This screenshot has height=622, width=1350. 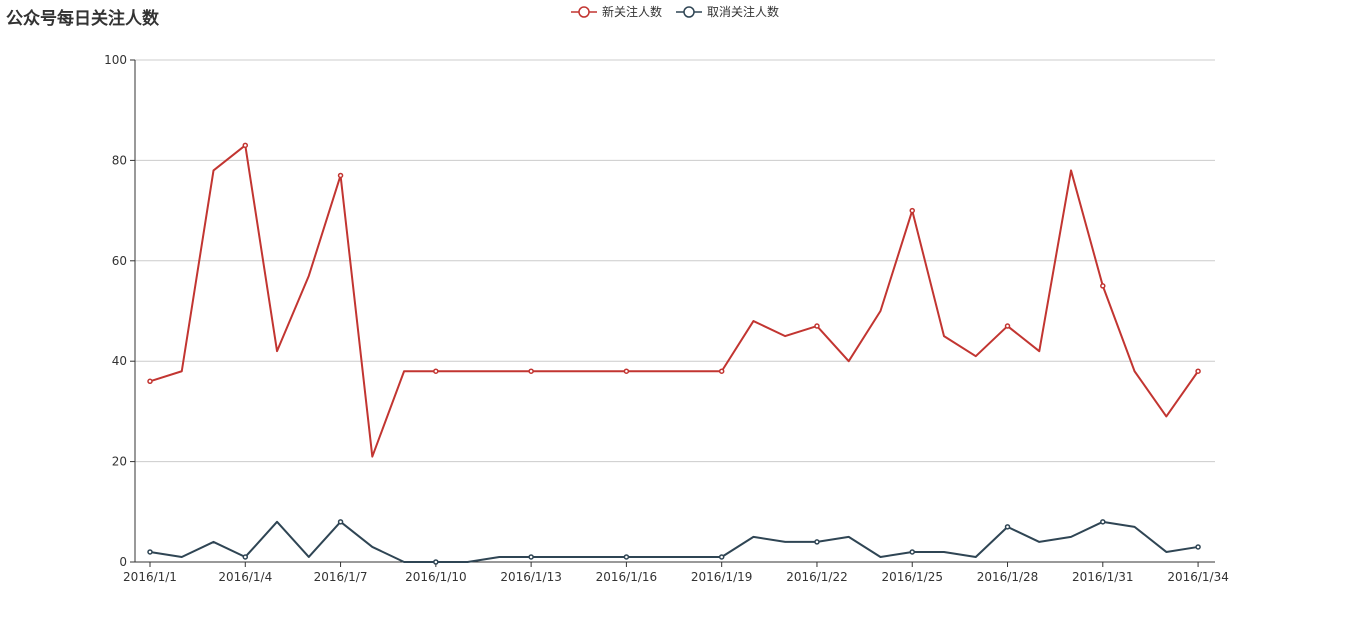 What do you see at coordinates (1198, 577) in the screenshot?
I see `x-tick-label: 2016/1/34` at bounding box center [1198, 577].